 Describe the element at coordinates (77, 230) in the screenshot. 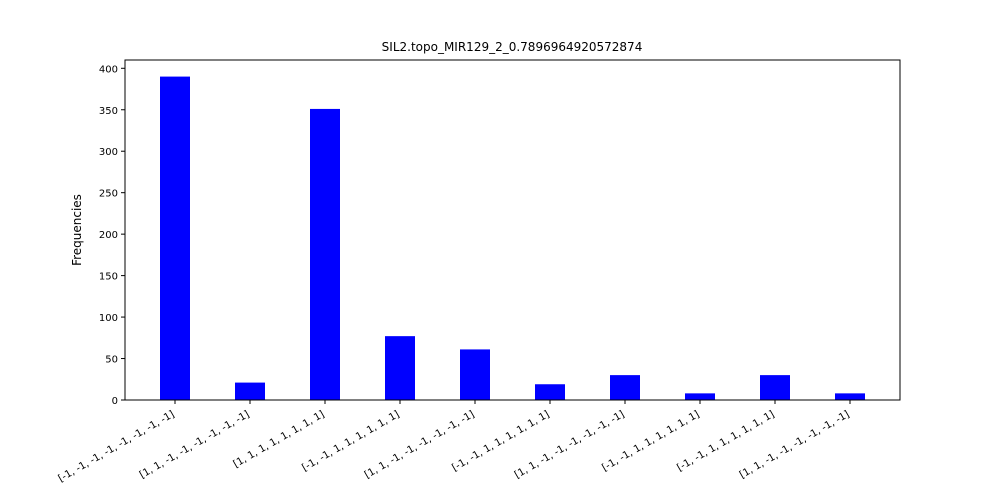

I see `y-axis-label: Frequencies` at that location.